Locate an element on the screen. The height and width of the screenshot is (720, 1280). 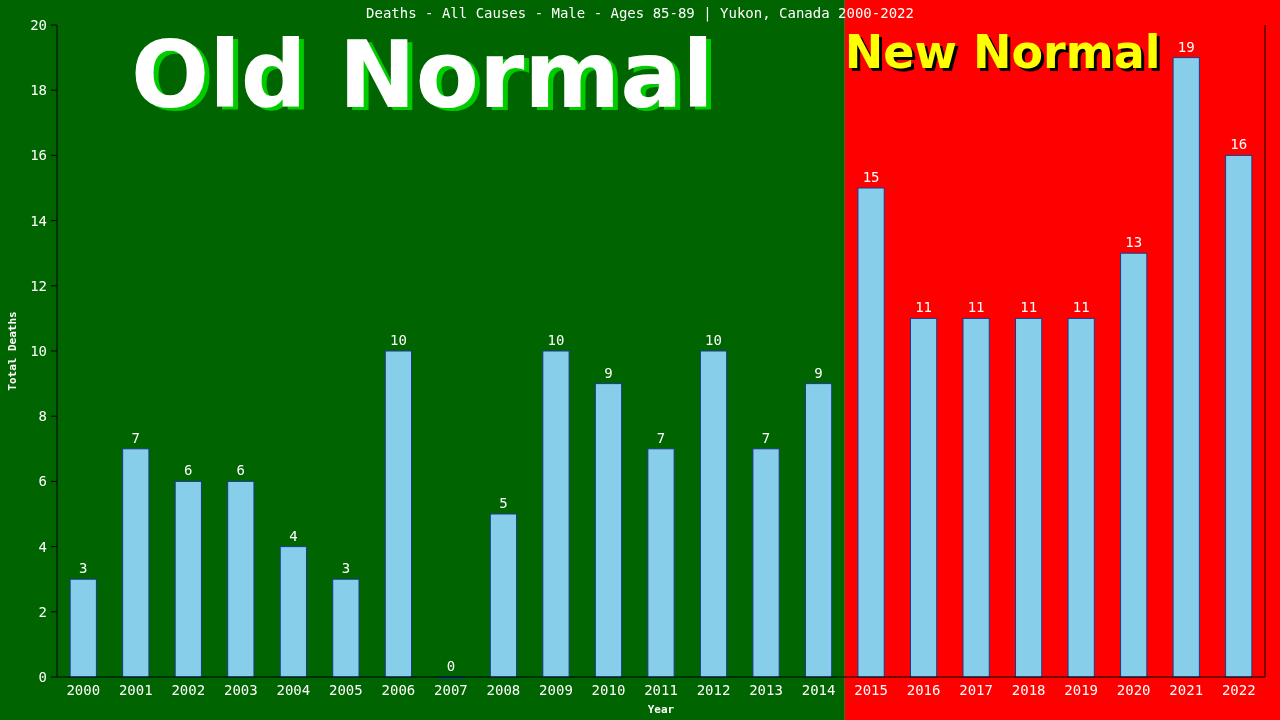
x-tick-label: 2011 is located at coordinates (661, 690).